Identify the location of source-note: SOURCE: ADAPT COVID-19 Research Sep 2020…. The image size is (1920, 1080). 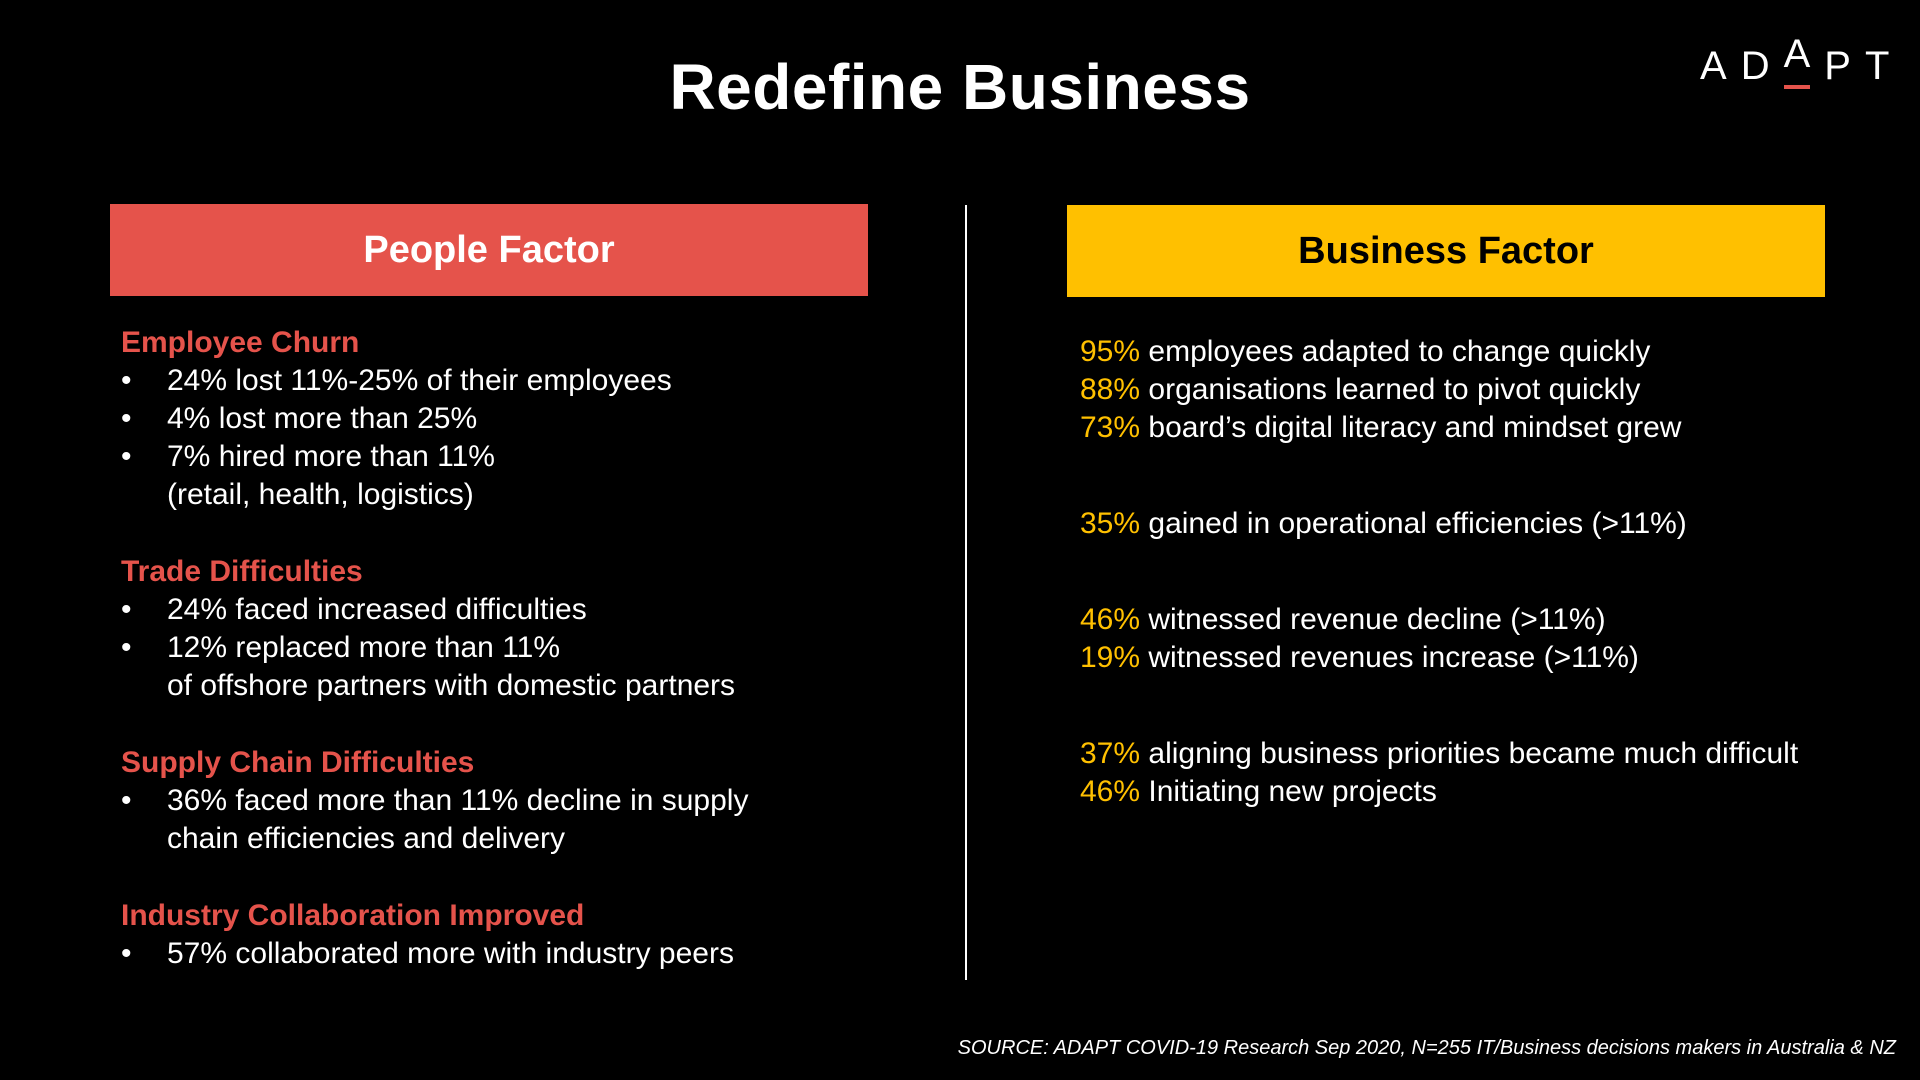
(1426, 1048).